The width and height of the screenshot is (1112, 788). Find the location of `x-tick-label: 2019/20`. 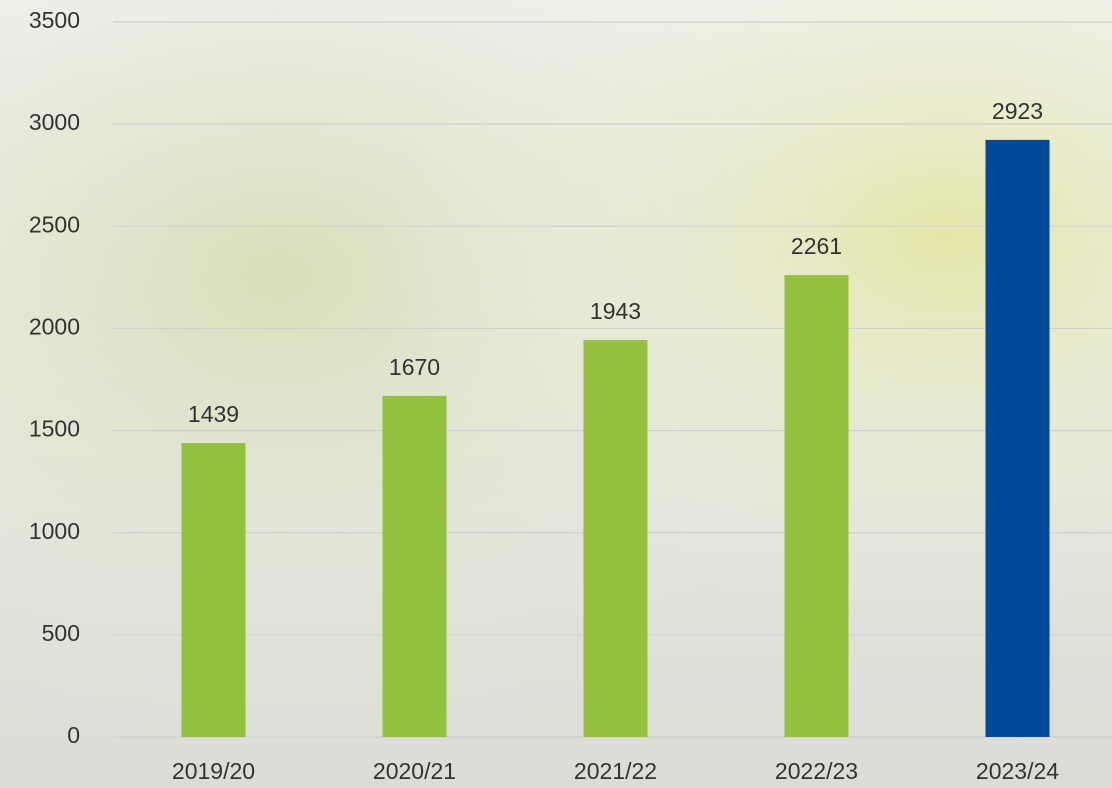

x-tick-label: 2019/20 is located at coordinates (213, 771).